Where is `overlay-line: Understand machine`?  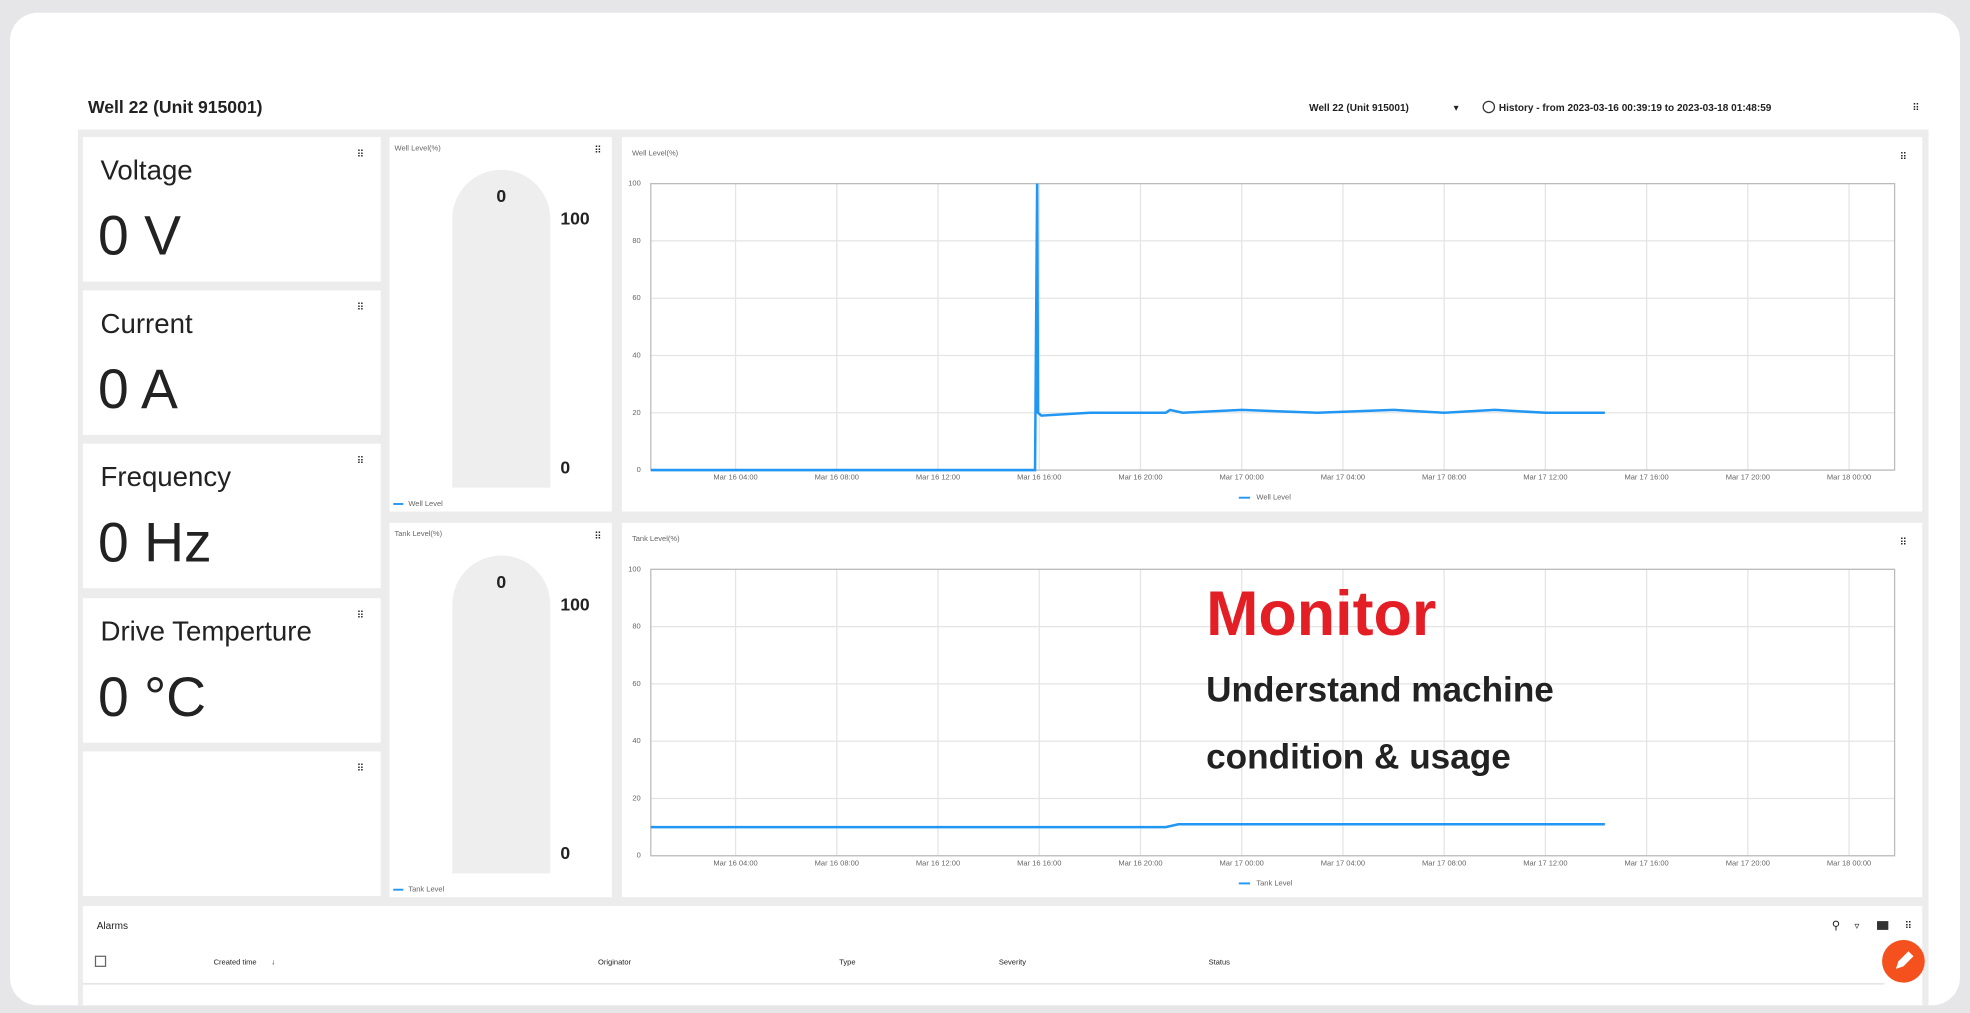
overlay-line: Understand machine is located at coordinates (1380, 690).